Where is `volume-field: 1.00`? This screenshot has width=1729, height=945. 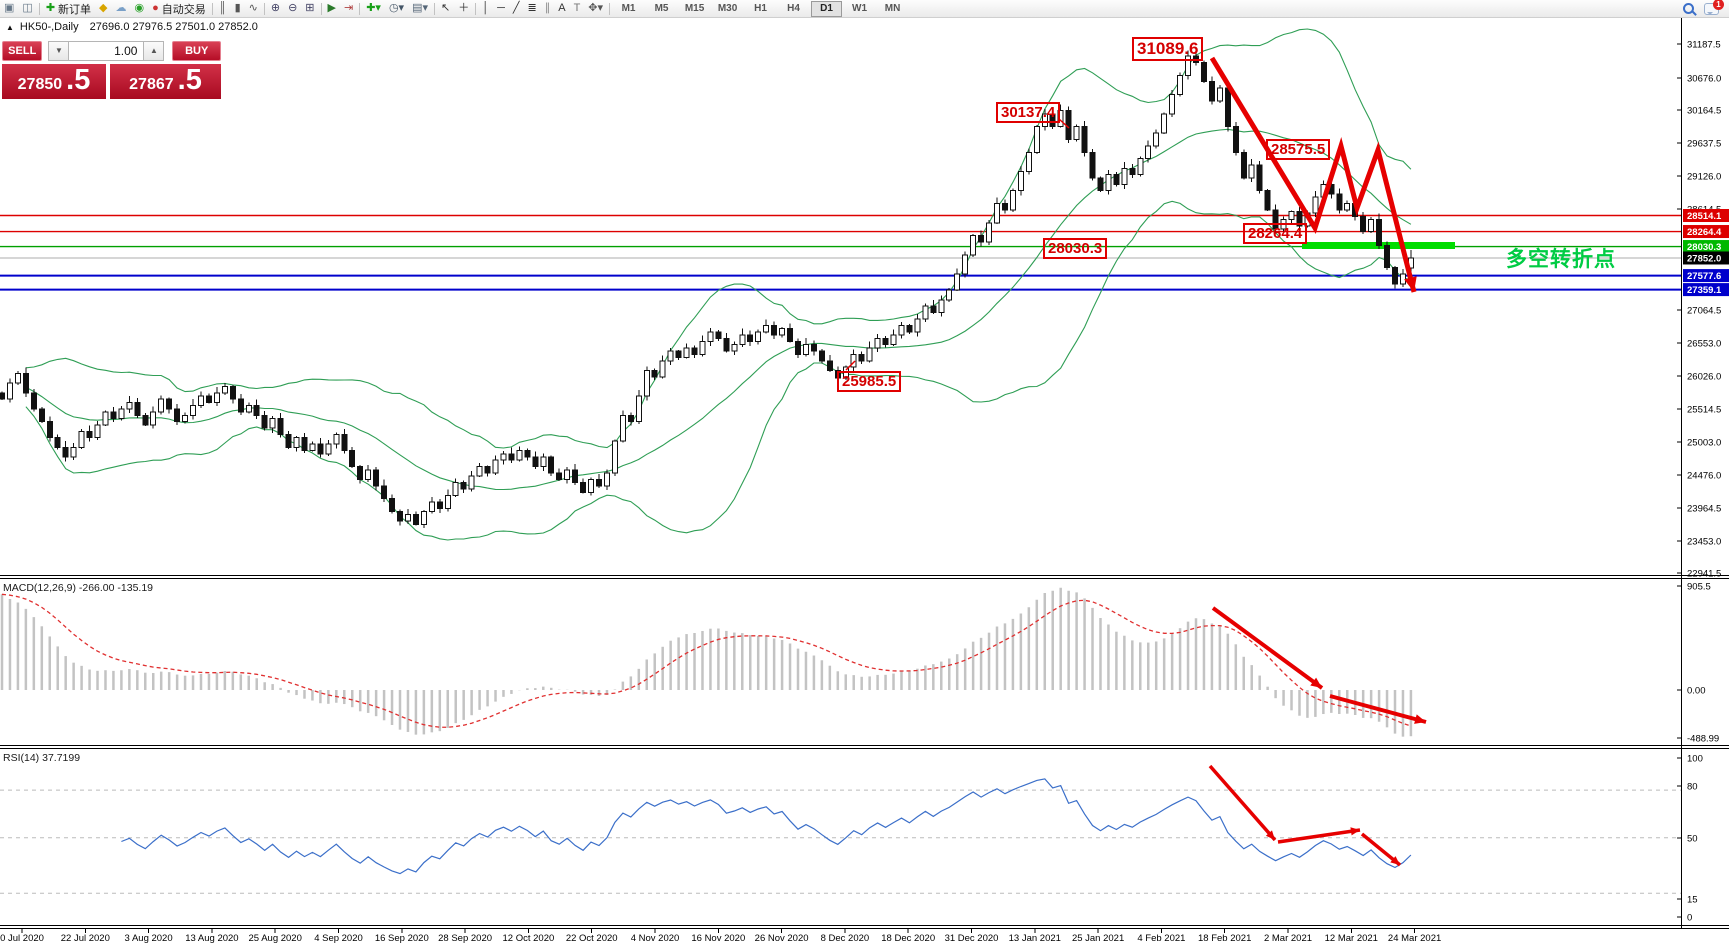 volume-field: 1.00 is located at coordinates (106, 50).